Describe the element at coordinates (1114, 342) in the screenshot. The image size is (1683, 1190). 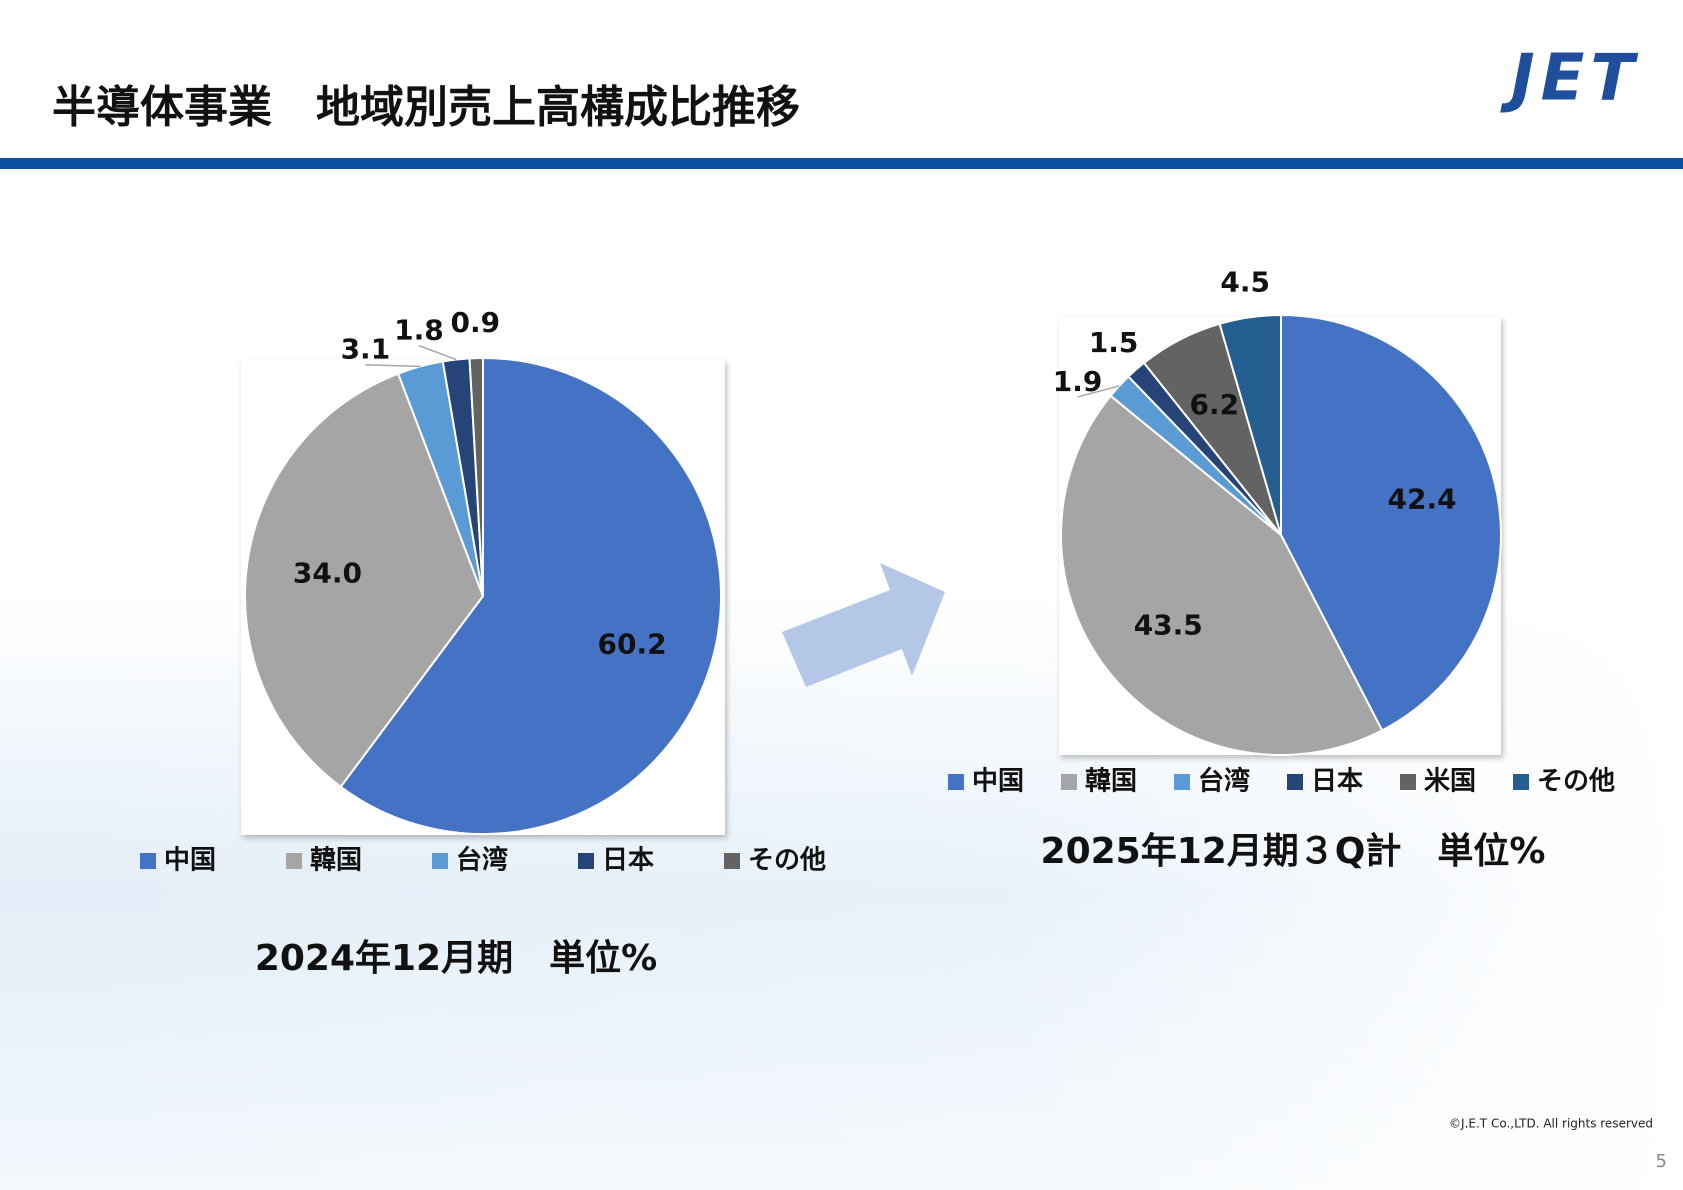
I see `data-label: 1.5` at that location.